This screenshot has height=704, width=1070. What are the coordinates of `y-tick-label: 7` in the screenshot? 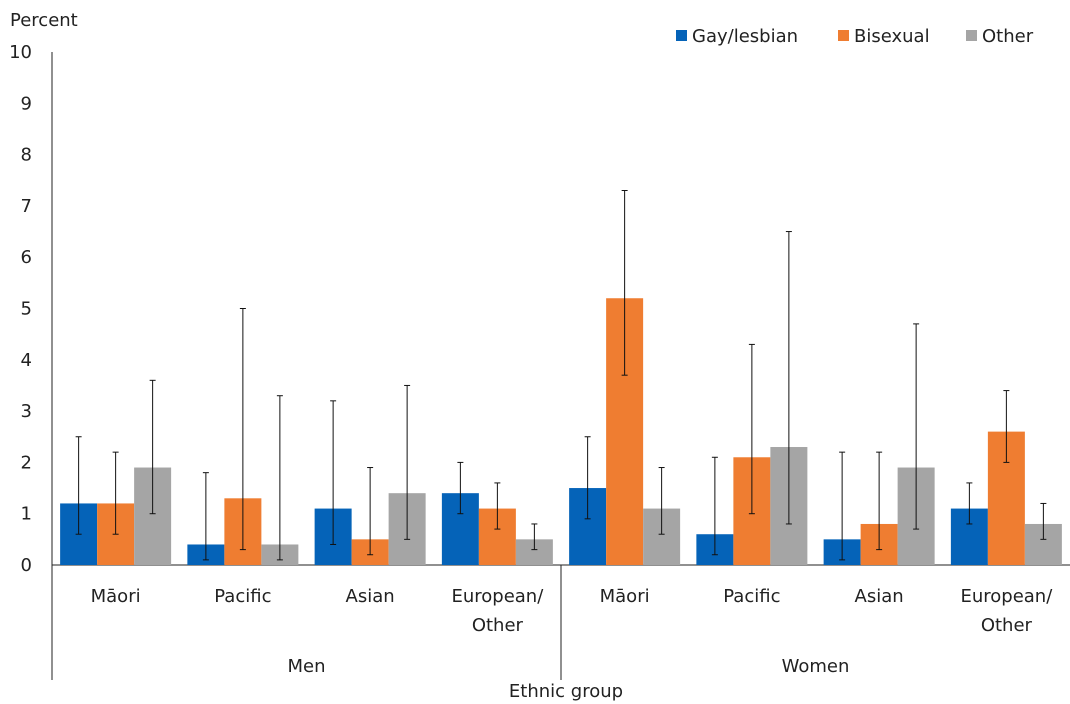 It's located at (26, 206).